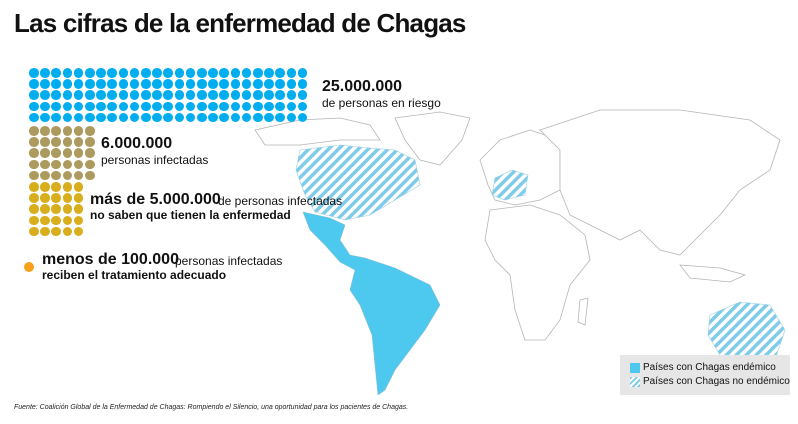  What do you see at coordinates (660, 182) in the screenshot?
I see `asia` at bounding box center [660, 182].